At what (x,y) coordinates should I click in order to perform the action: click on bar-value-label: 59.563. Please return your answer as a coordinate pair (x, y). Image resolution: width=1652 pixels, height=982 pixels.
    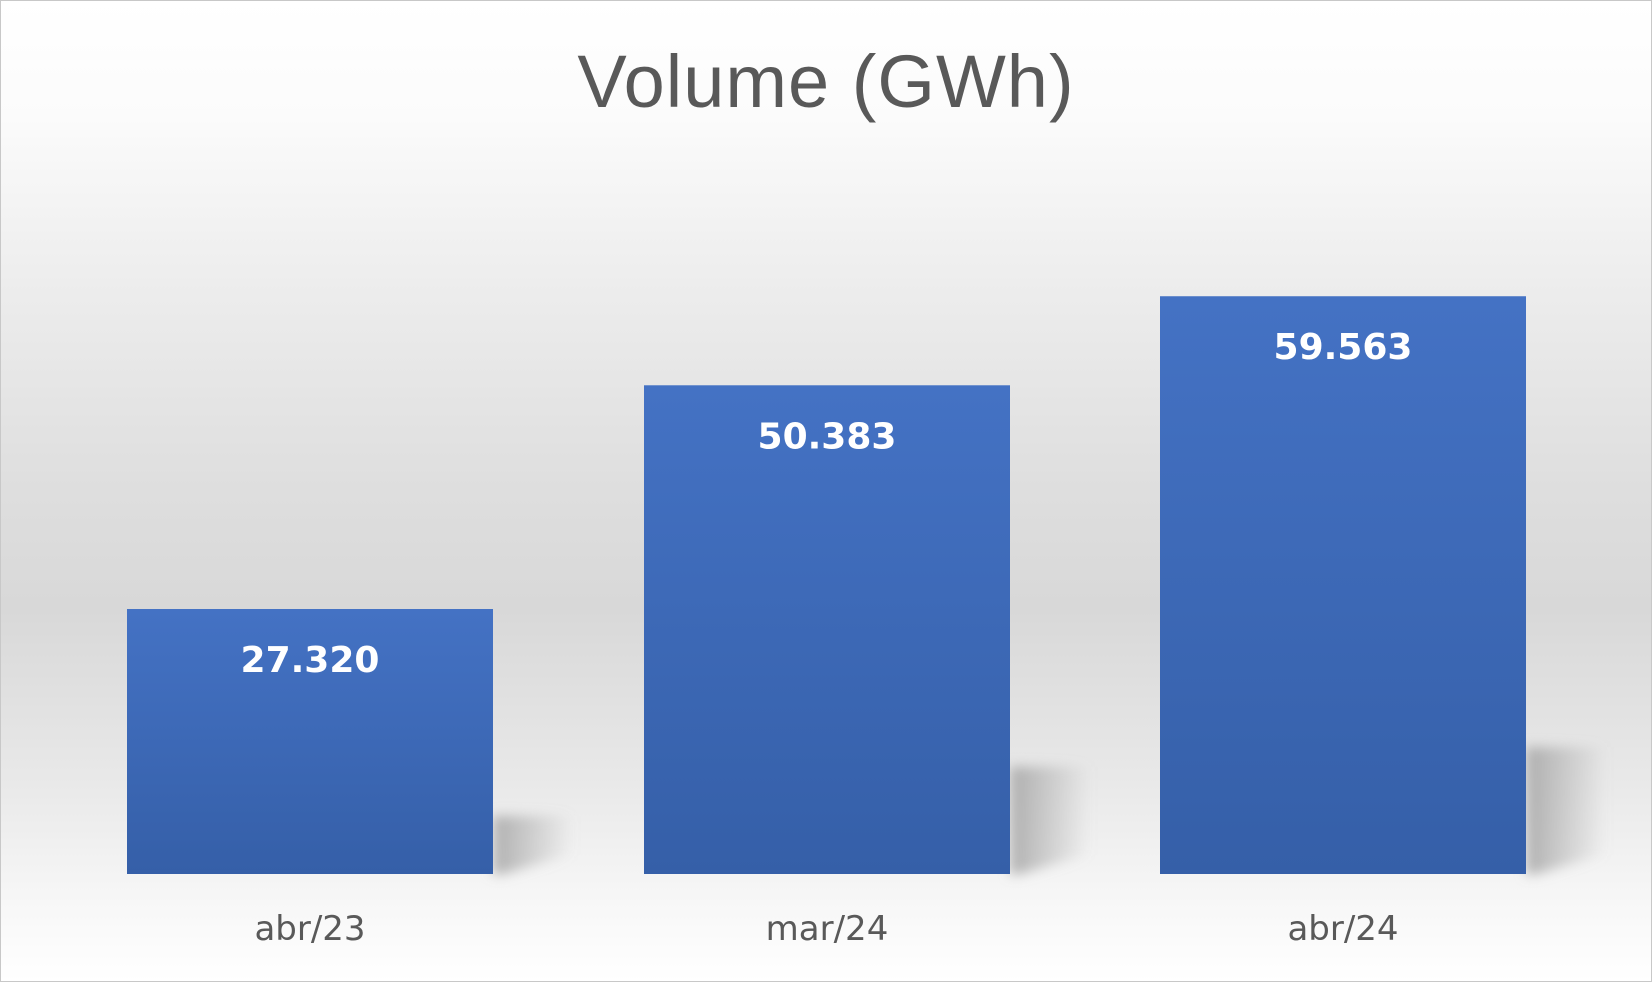
    Looking at the image, I should click on (1343, 347).